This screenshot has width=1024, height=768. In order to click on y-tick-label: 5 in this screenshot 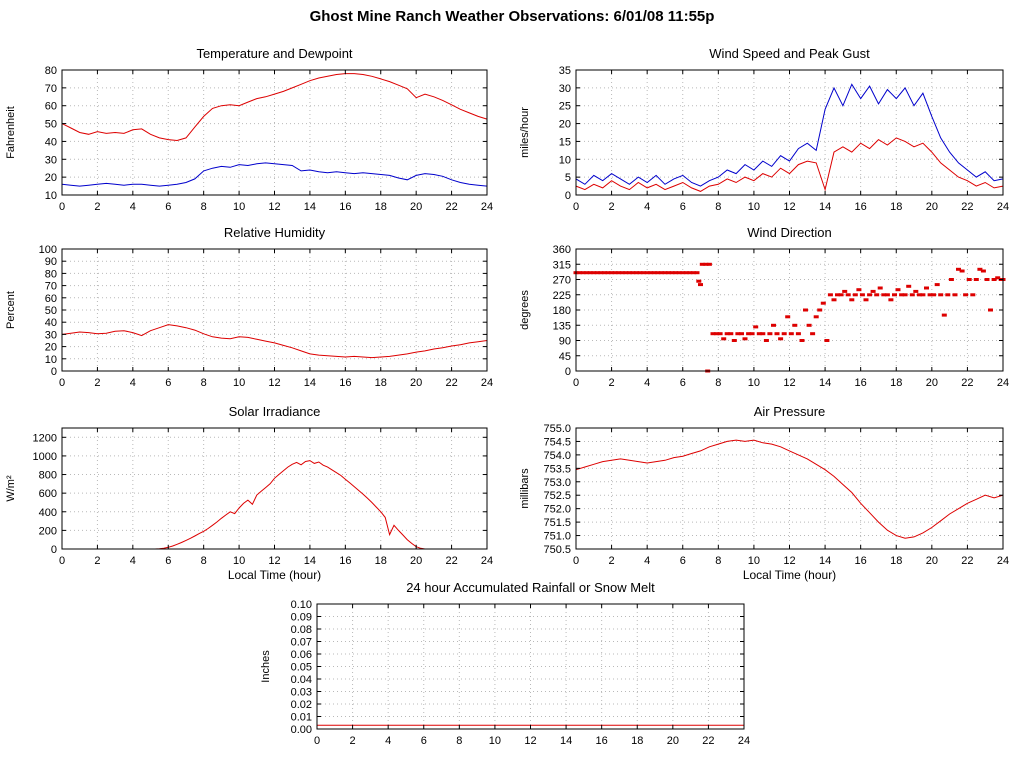, I will do `click(568, 178)`.